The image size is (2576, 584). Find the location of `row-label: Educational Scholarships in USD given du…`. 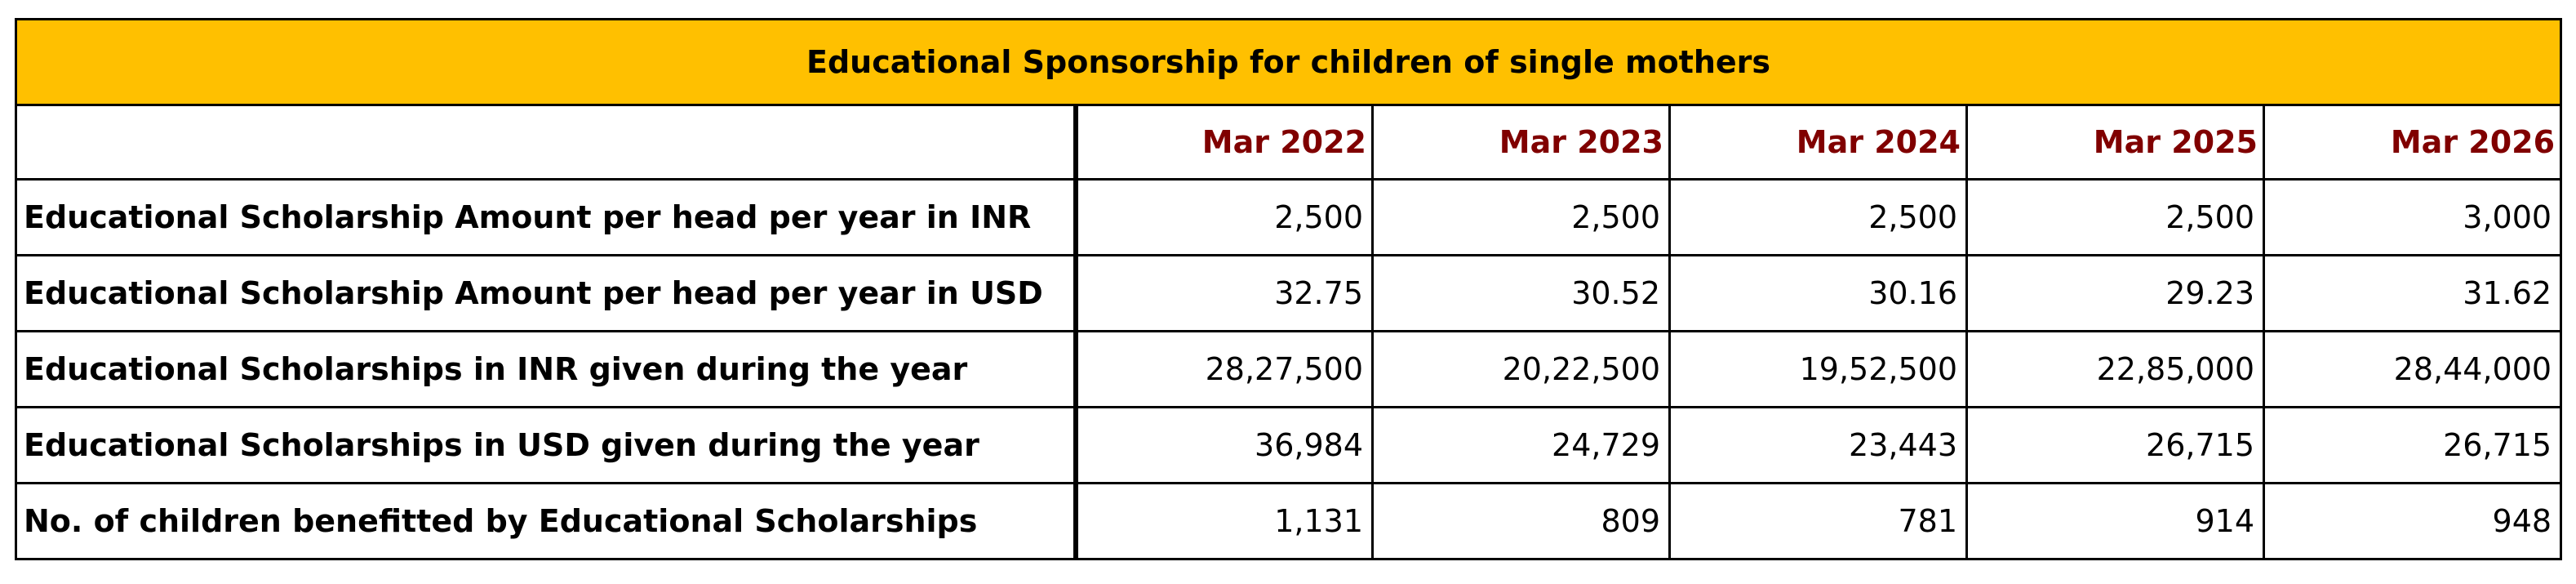

row-label: Educational Scholarships in USD given du… is located at coordinates (546, 445).